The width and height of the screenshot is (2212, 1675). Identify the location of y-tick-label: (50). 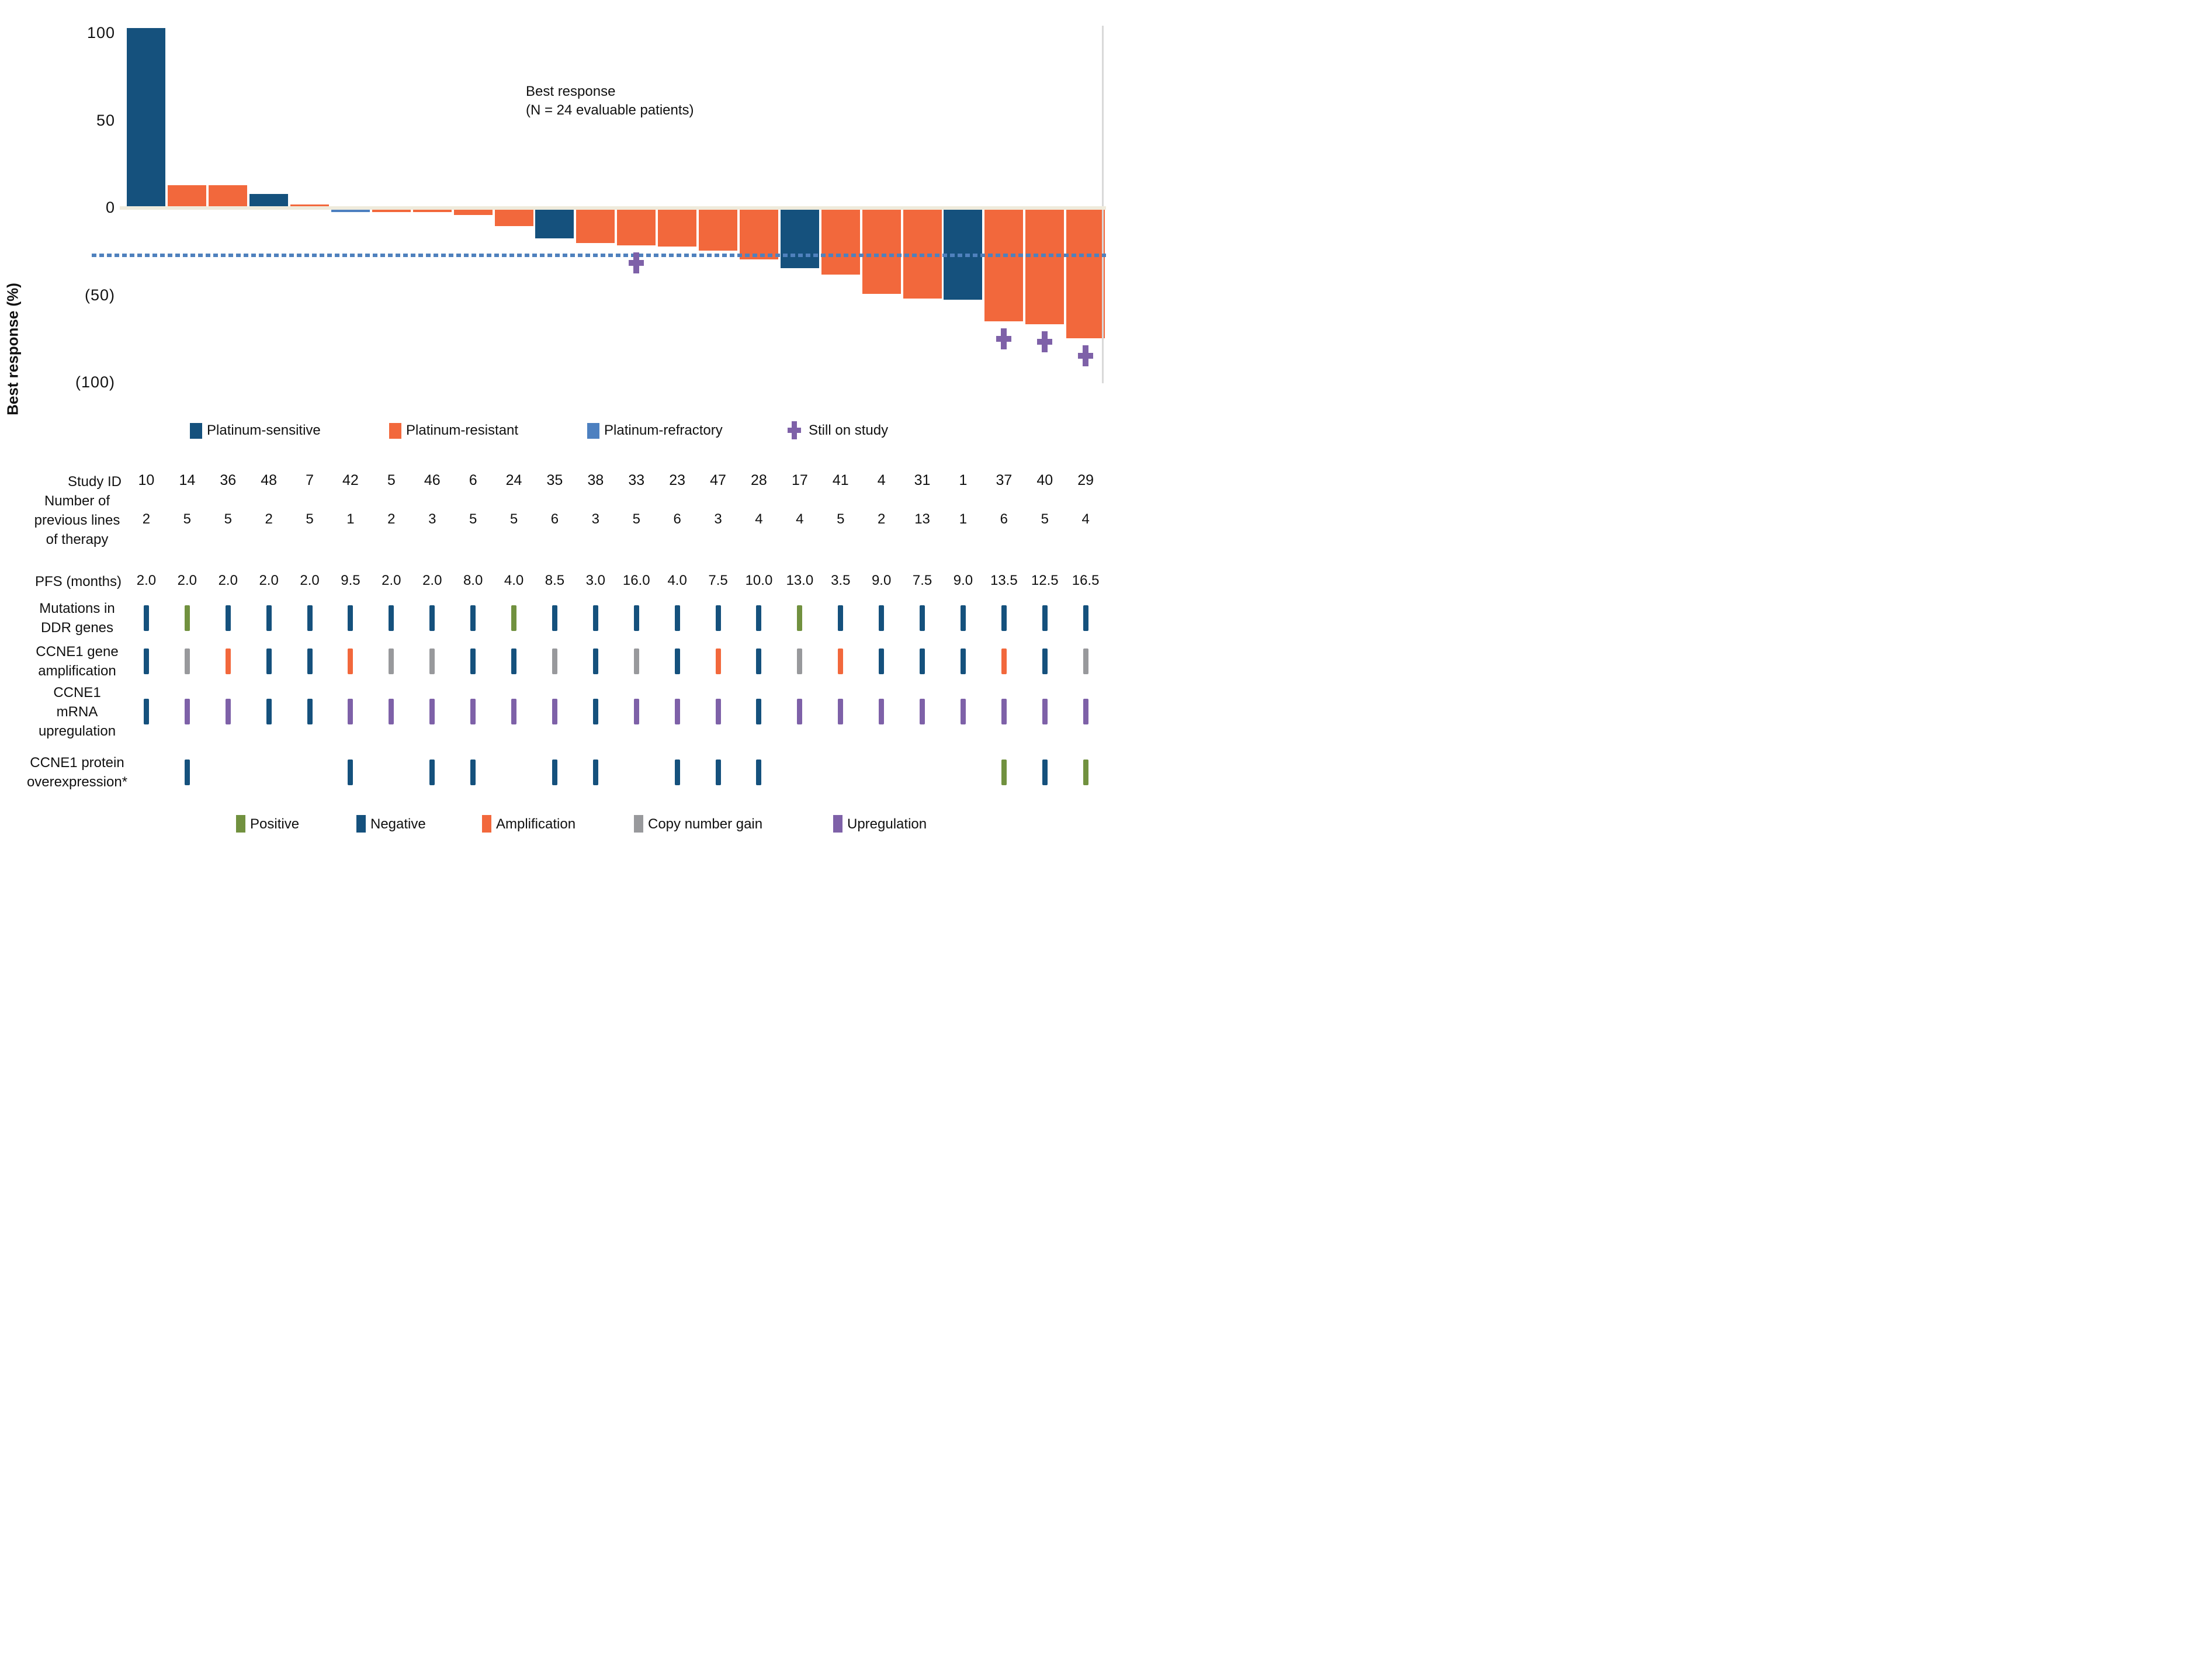
(99, 295).